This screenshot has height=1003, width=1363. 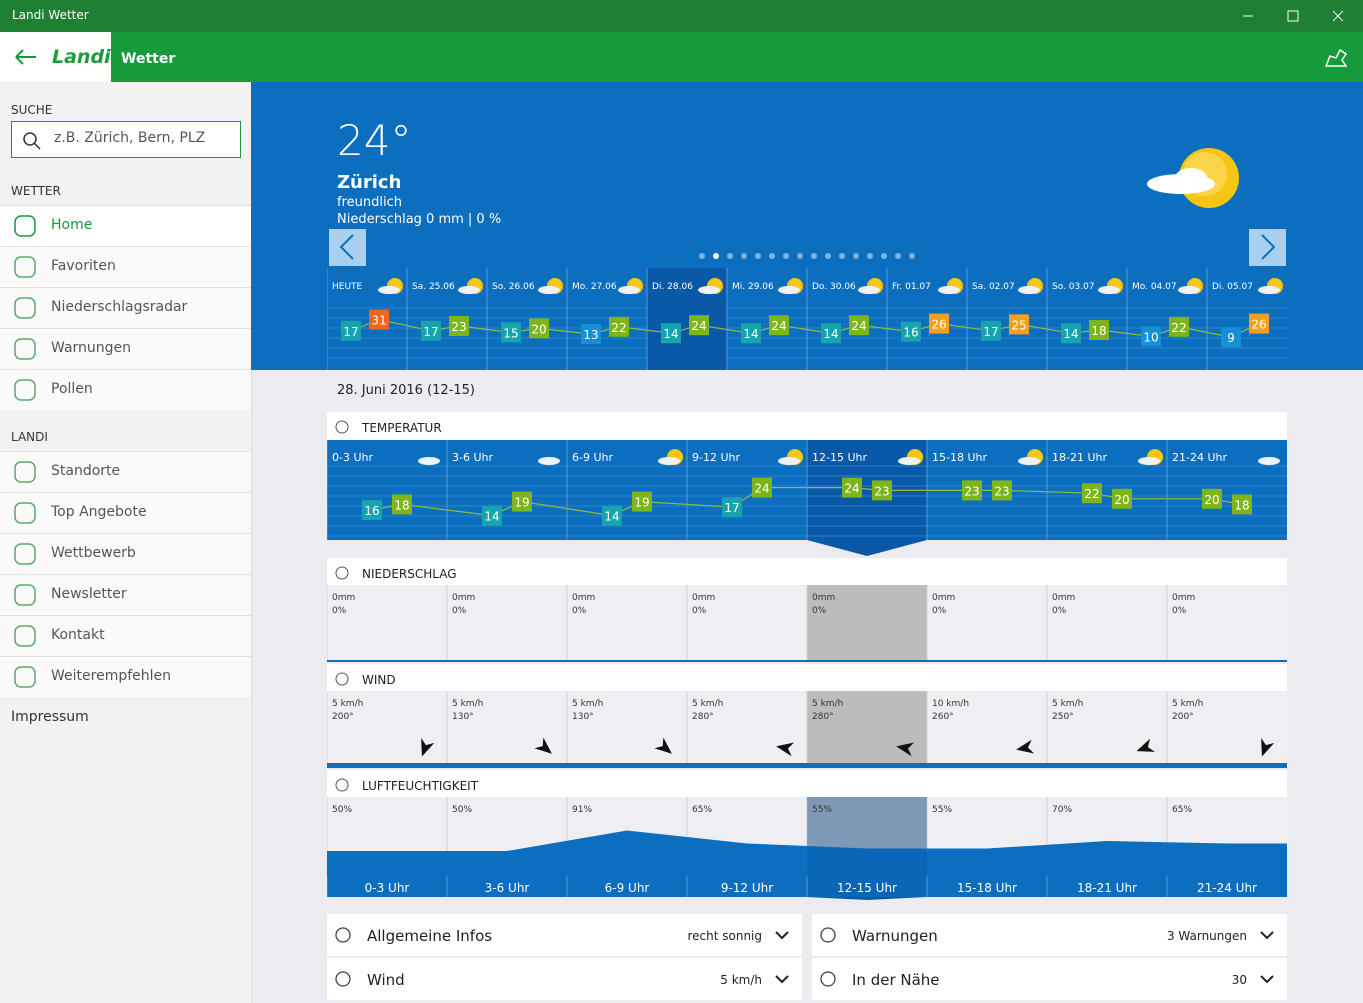 What do you see at coordinates (1049, 935) in the screenshot?
I see `info-row: Warnungen 3 Warnungen` at bounding box center [1049, 935].